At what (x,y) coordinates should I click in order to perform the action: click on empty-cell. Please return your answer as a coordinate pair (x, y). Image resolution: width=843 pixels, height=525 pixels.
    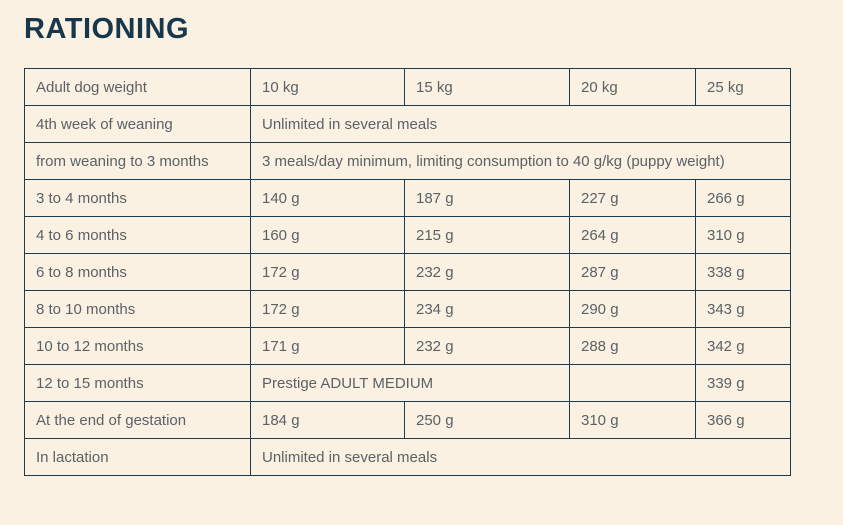
    Looking at the image, I should click on (632, 383).